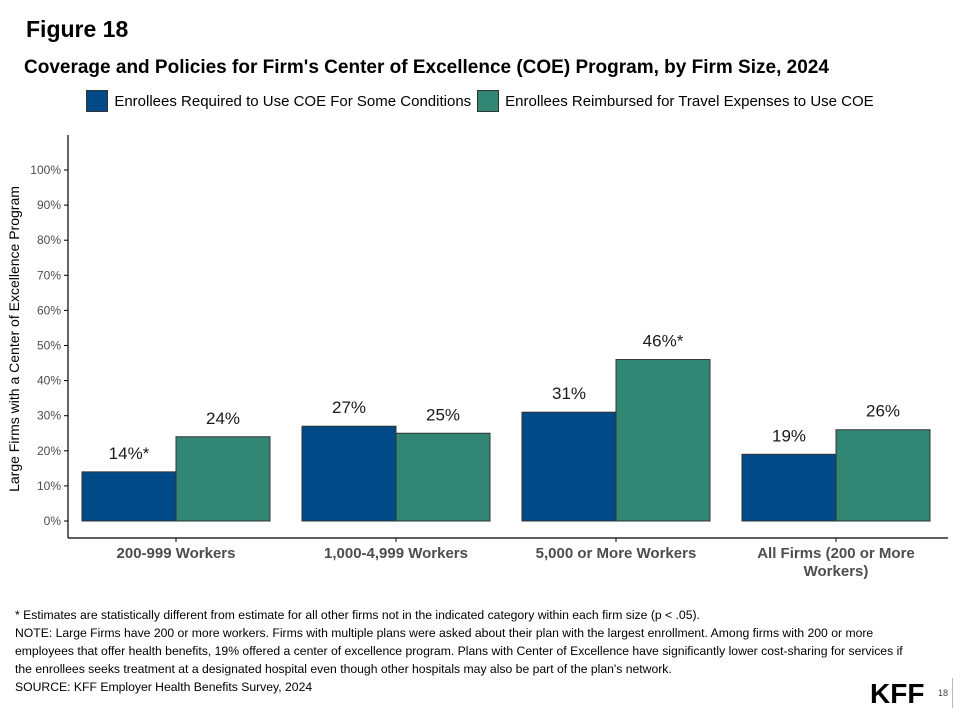 The width and height of the screenshot is (960, 720). I want to click on x-tick-label: 200-999 Workers, so click(176, 553).